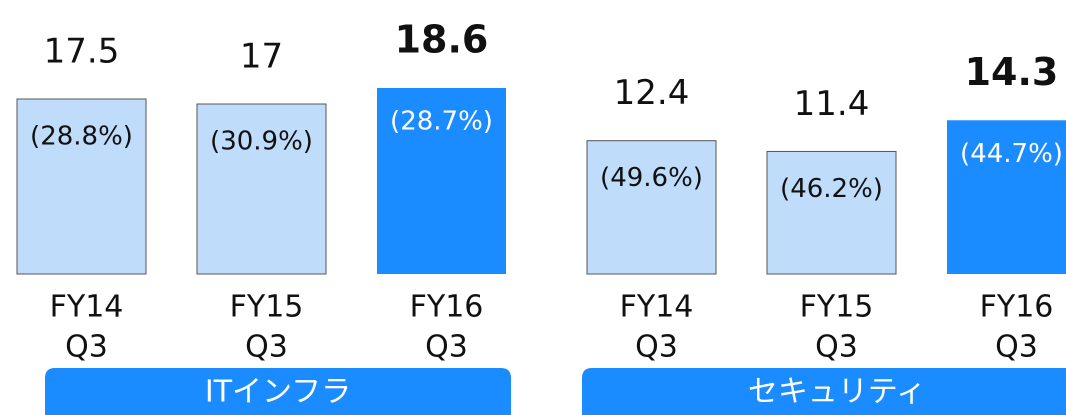 Image resolution: width=1066 pixels, height=415 pixels. What do you see at coordinates (837, 392) in the screenshot?
I see `group-title: セキュリティ` at bounding box center [837, 392].